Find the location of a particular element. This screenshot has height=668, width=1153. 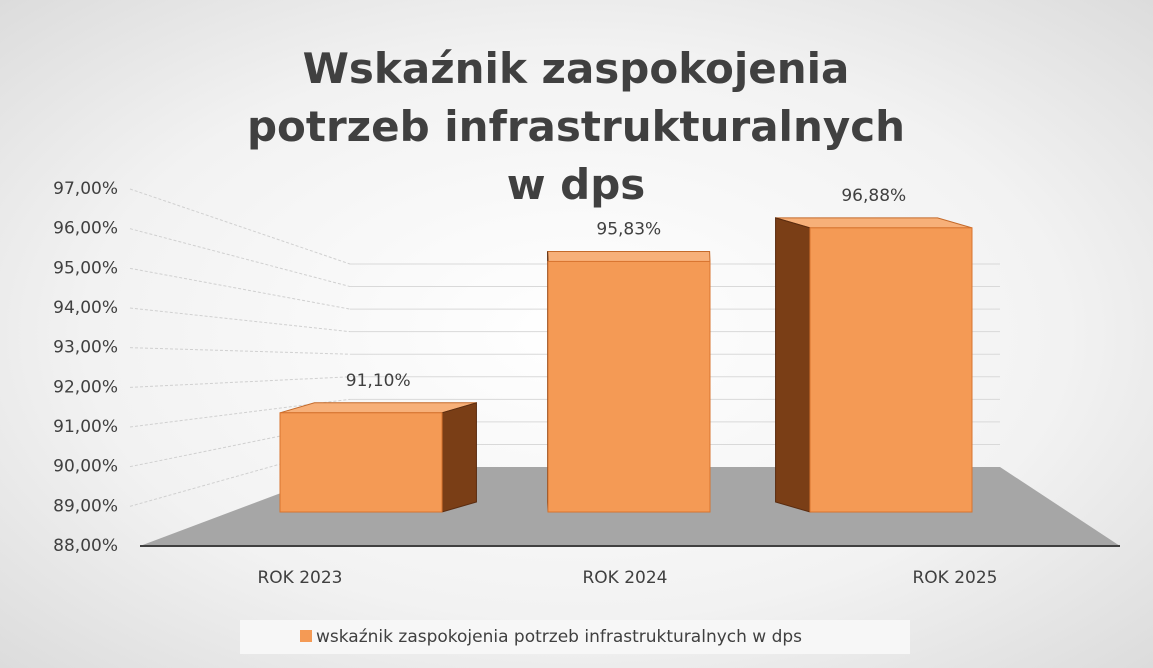

y-tick-label: 93,00% is located at coordinates (85, 348).